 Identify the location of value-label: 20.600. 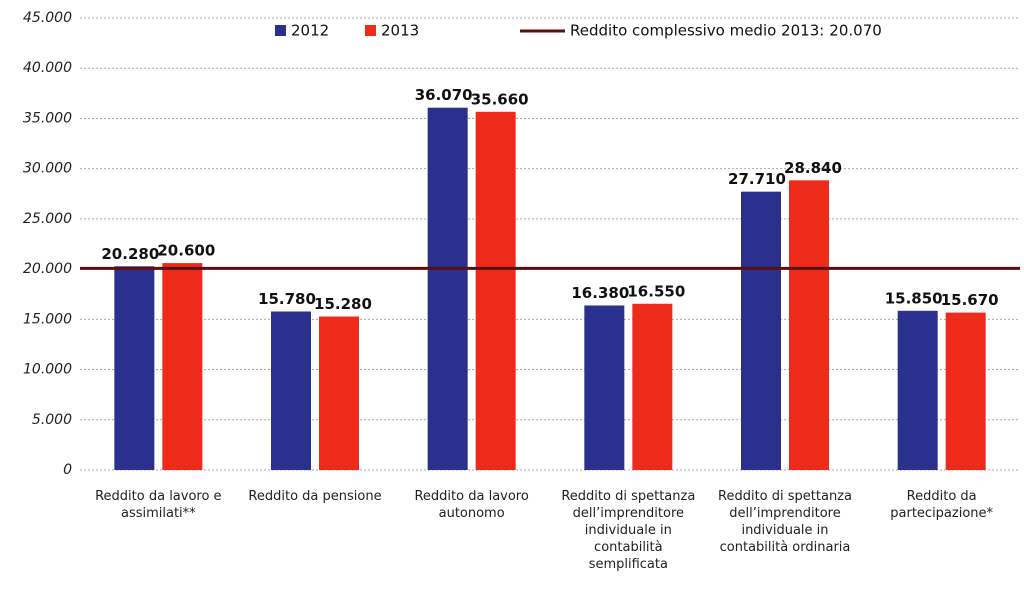
(186, 251).